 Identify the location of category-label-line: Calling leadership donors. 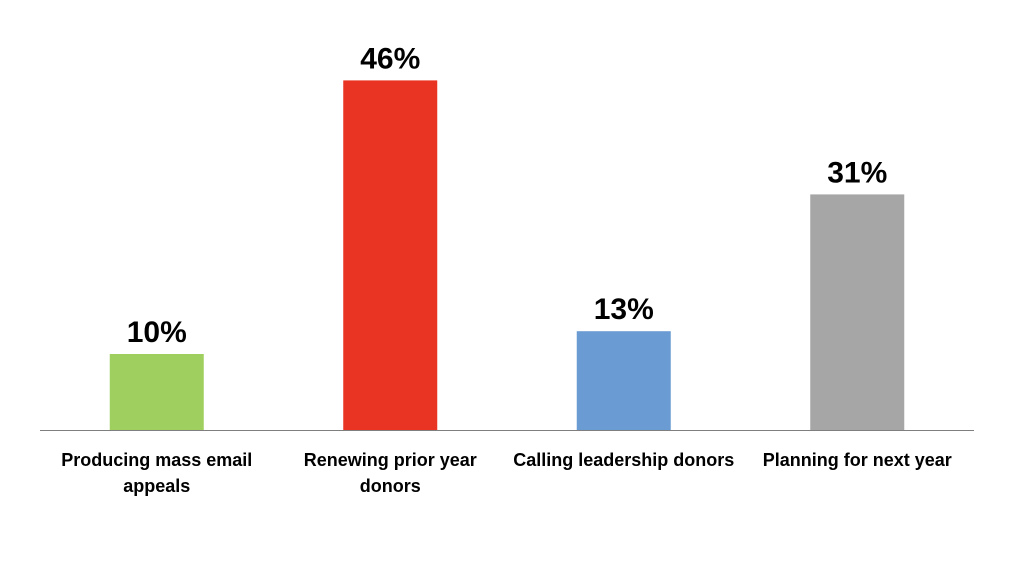
(623, 460).